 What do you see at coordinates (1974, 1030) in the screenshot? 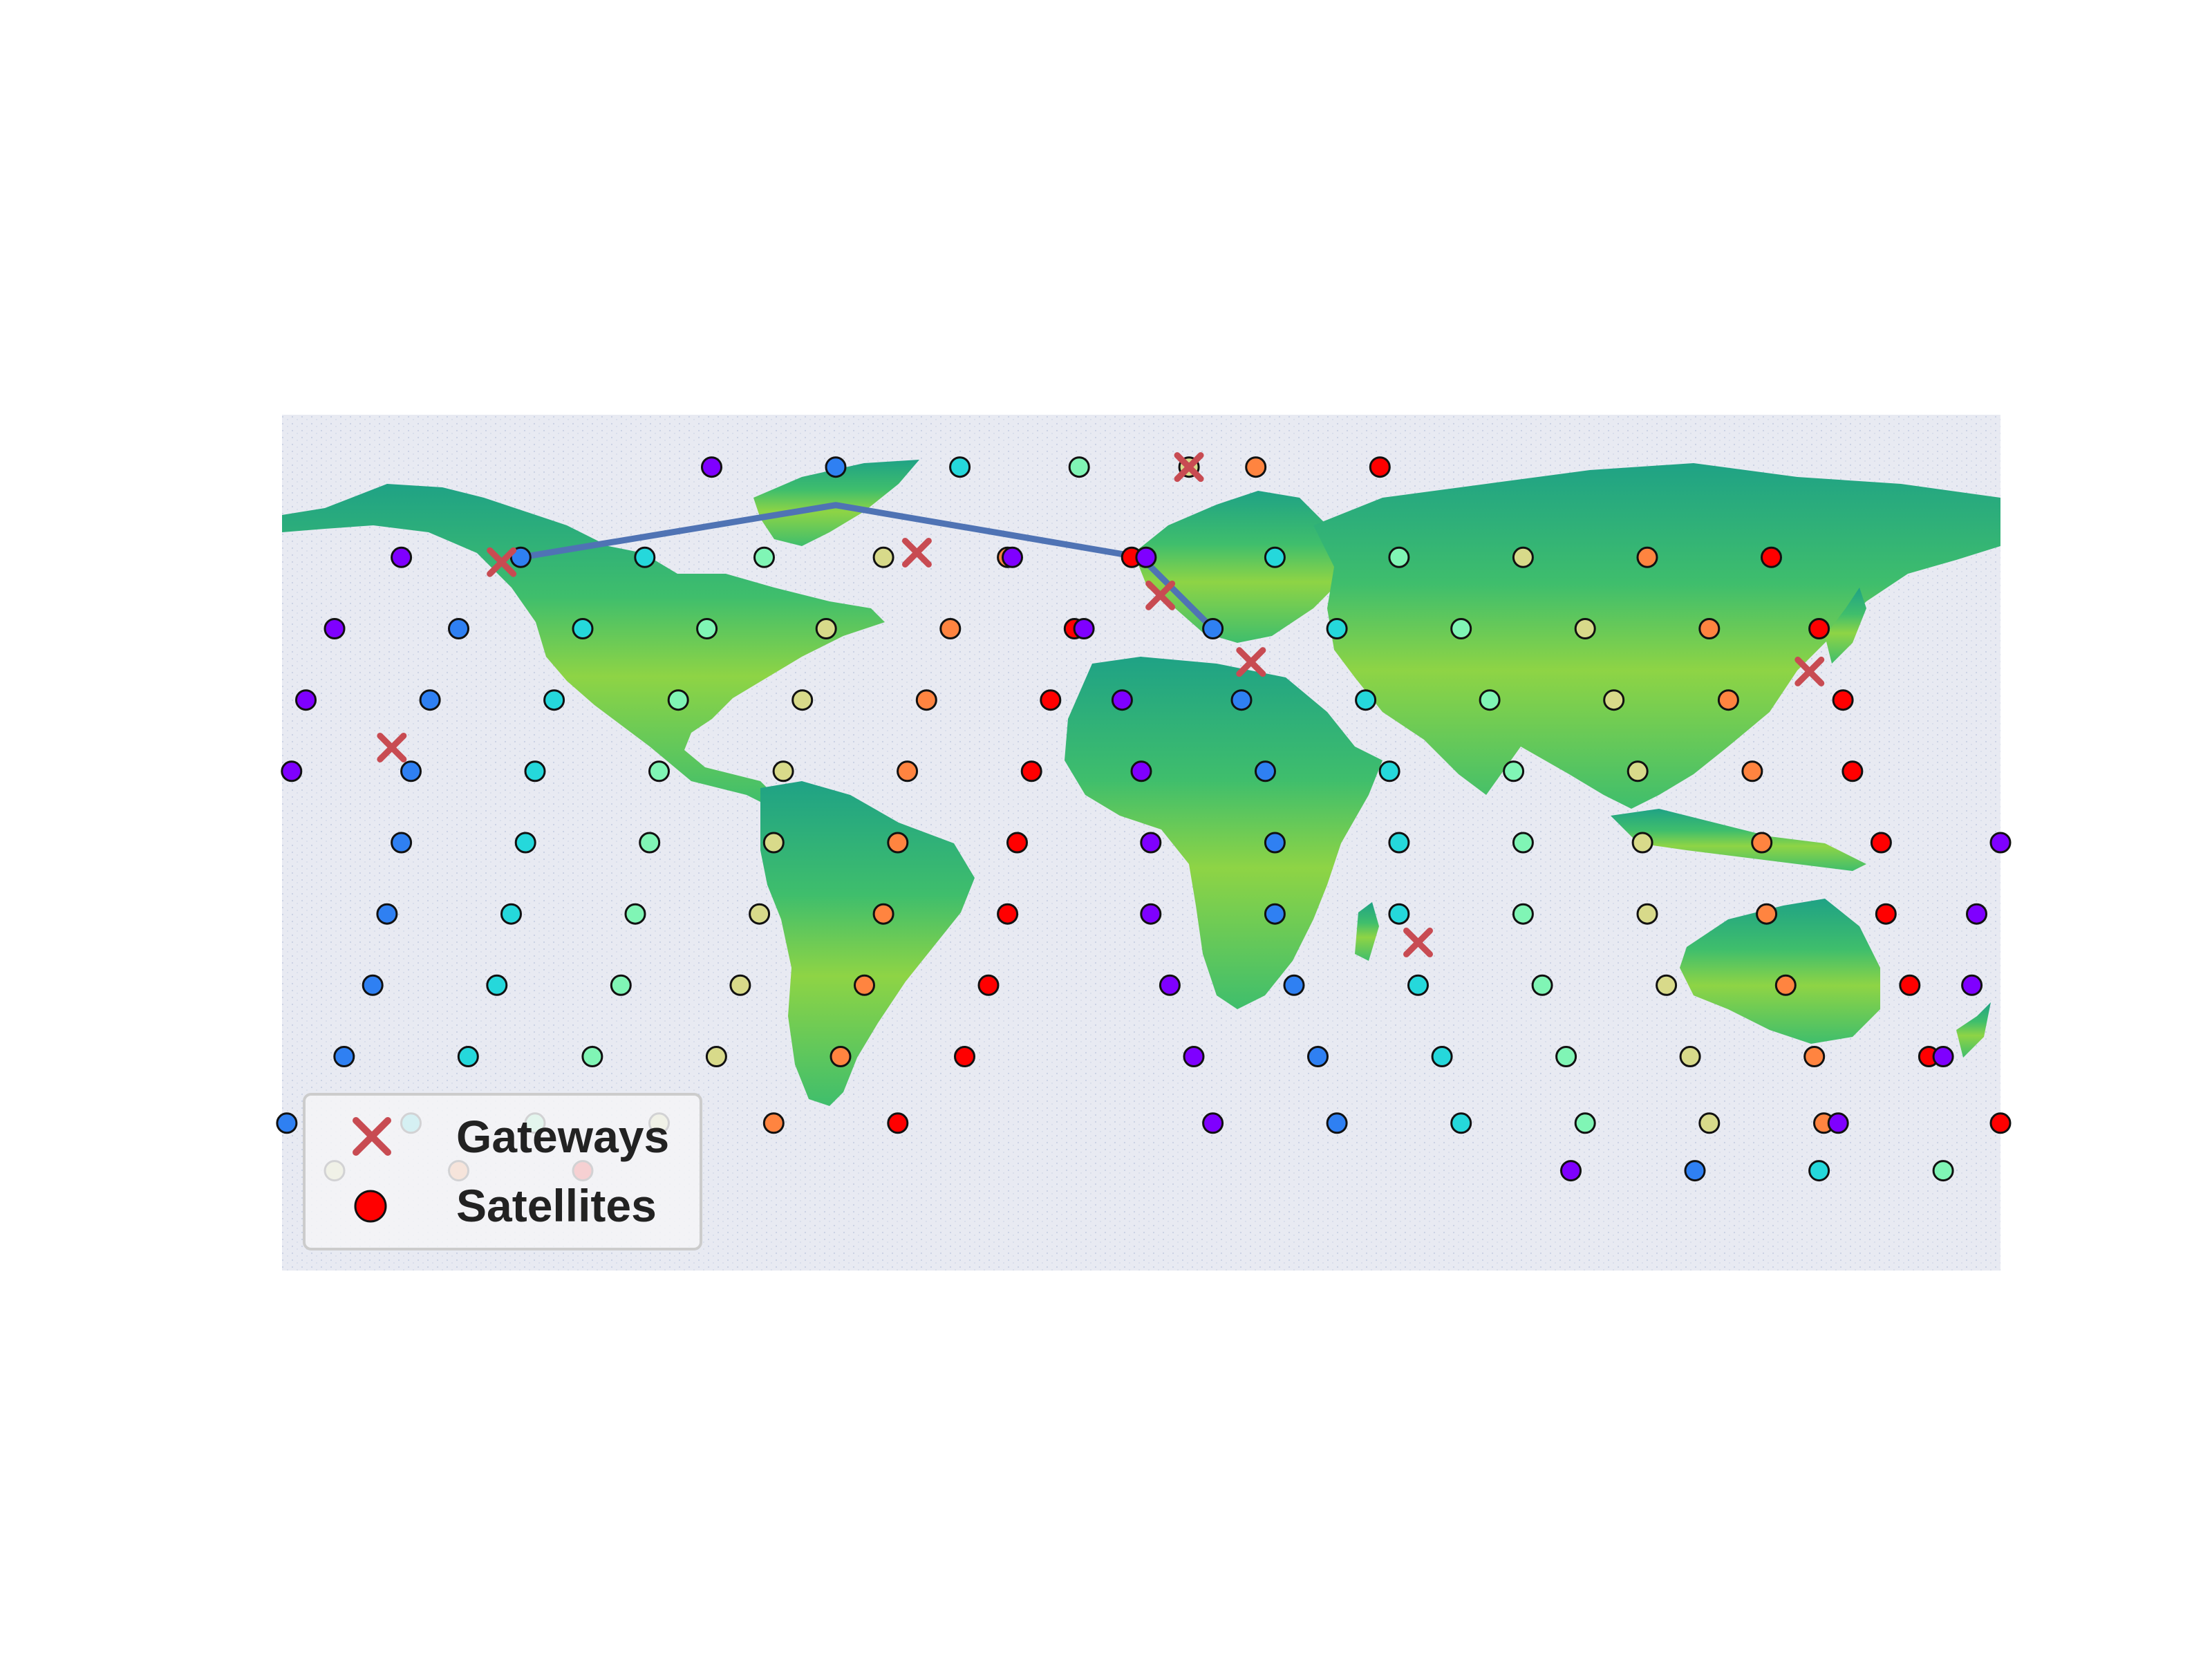
I see `landmass-new-zealand` at bounding box center [1974, 1030].